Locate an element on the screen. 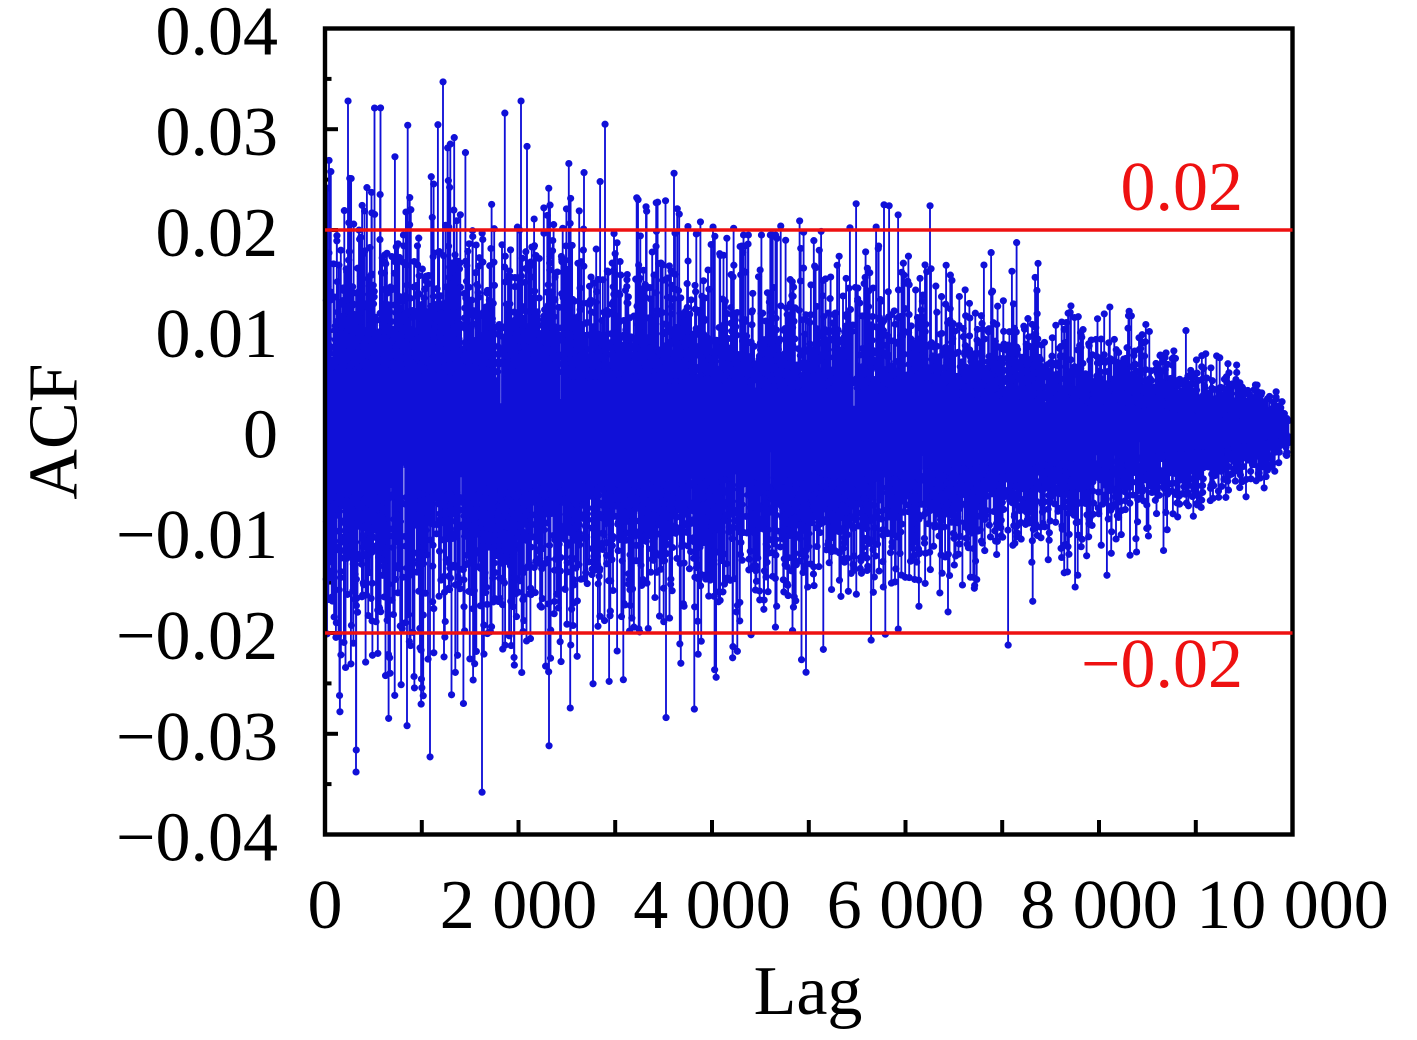 The height and width of the screenshot is (1040, 1417). svg-text: −0.04 is located at coordinates (197, 838).